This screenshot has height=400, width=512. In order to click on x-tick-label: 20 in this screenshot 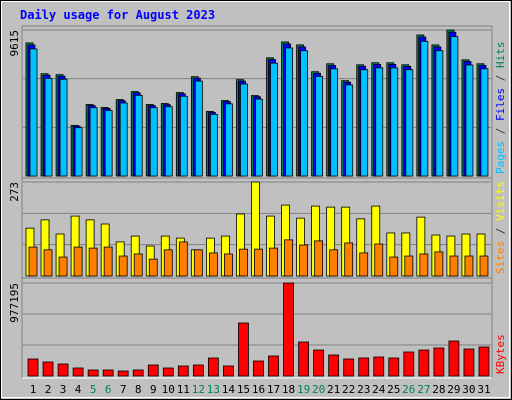, I will do `click(318, 389)`.